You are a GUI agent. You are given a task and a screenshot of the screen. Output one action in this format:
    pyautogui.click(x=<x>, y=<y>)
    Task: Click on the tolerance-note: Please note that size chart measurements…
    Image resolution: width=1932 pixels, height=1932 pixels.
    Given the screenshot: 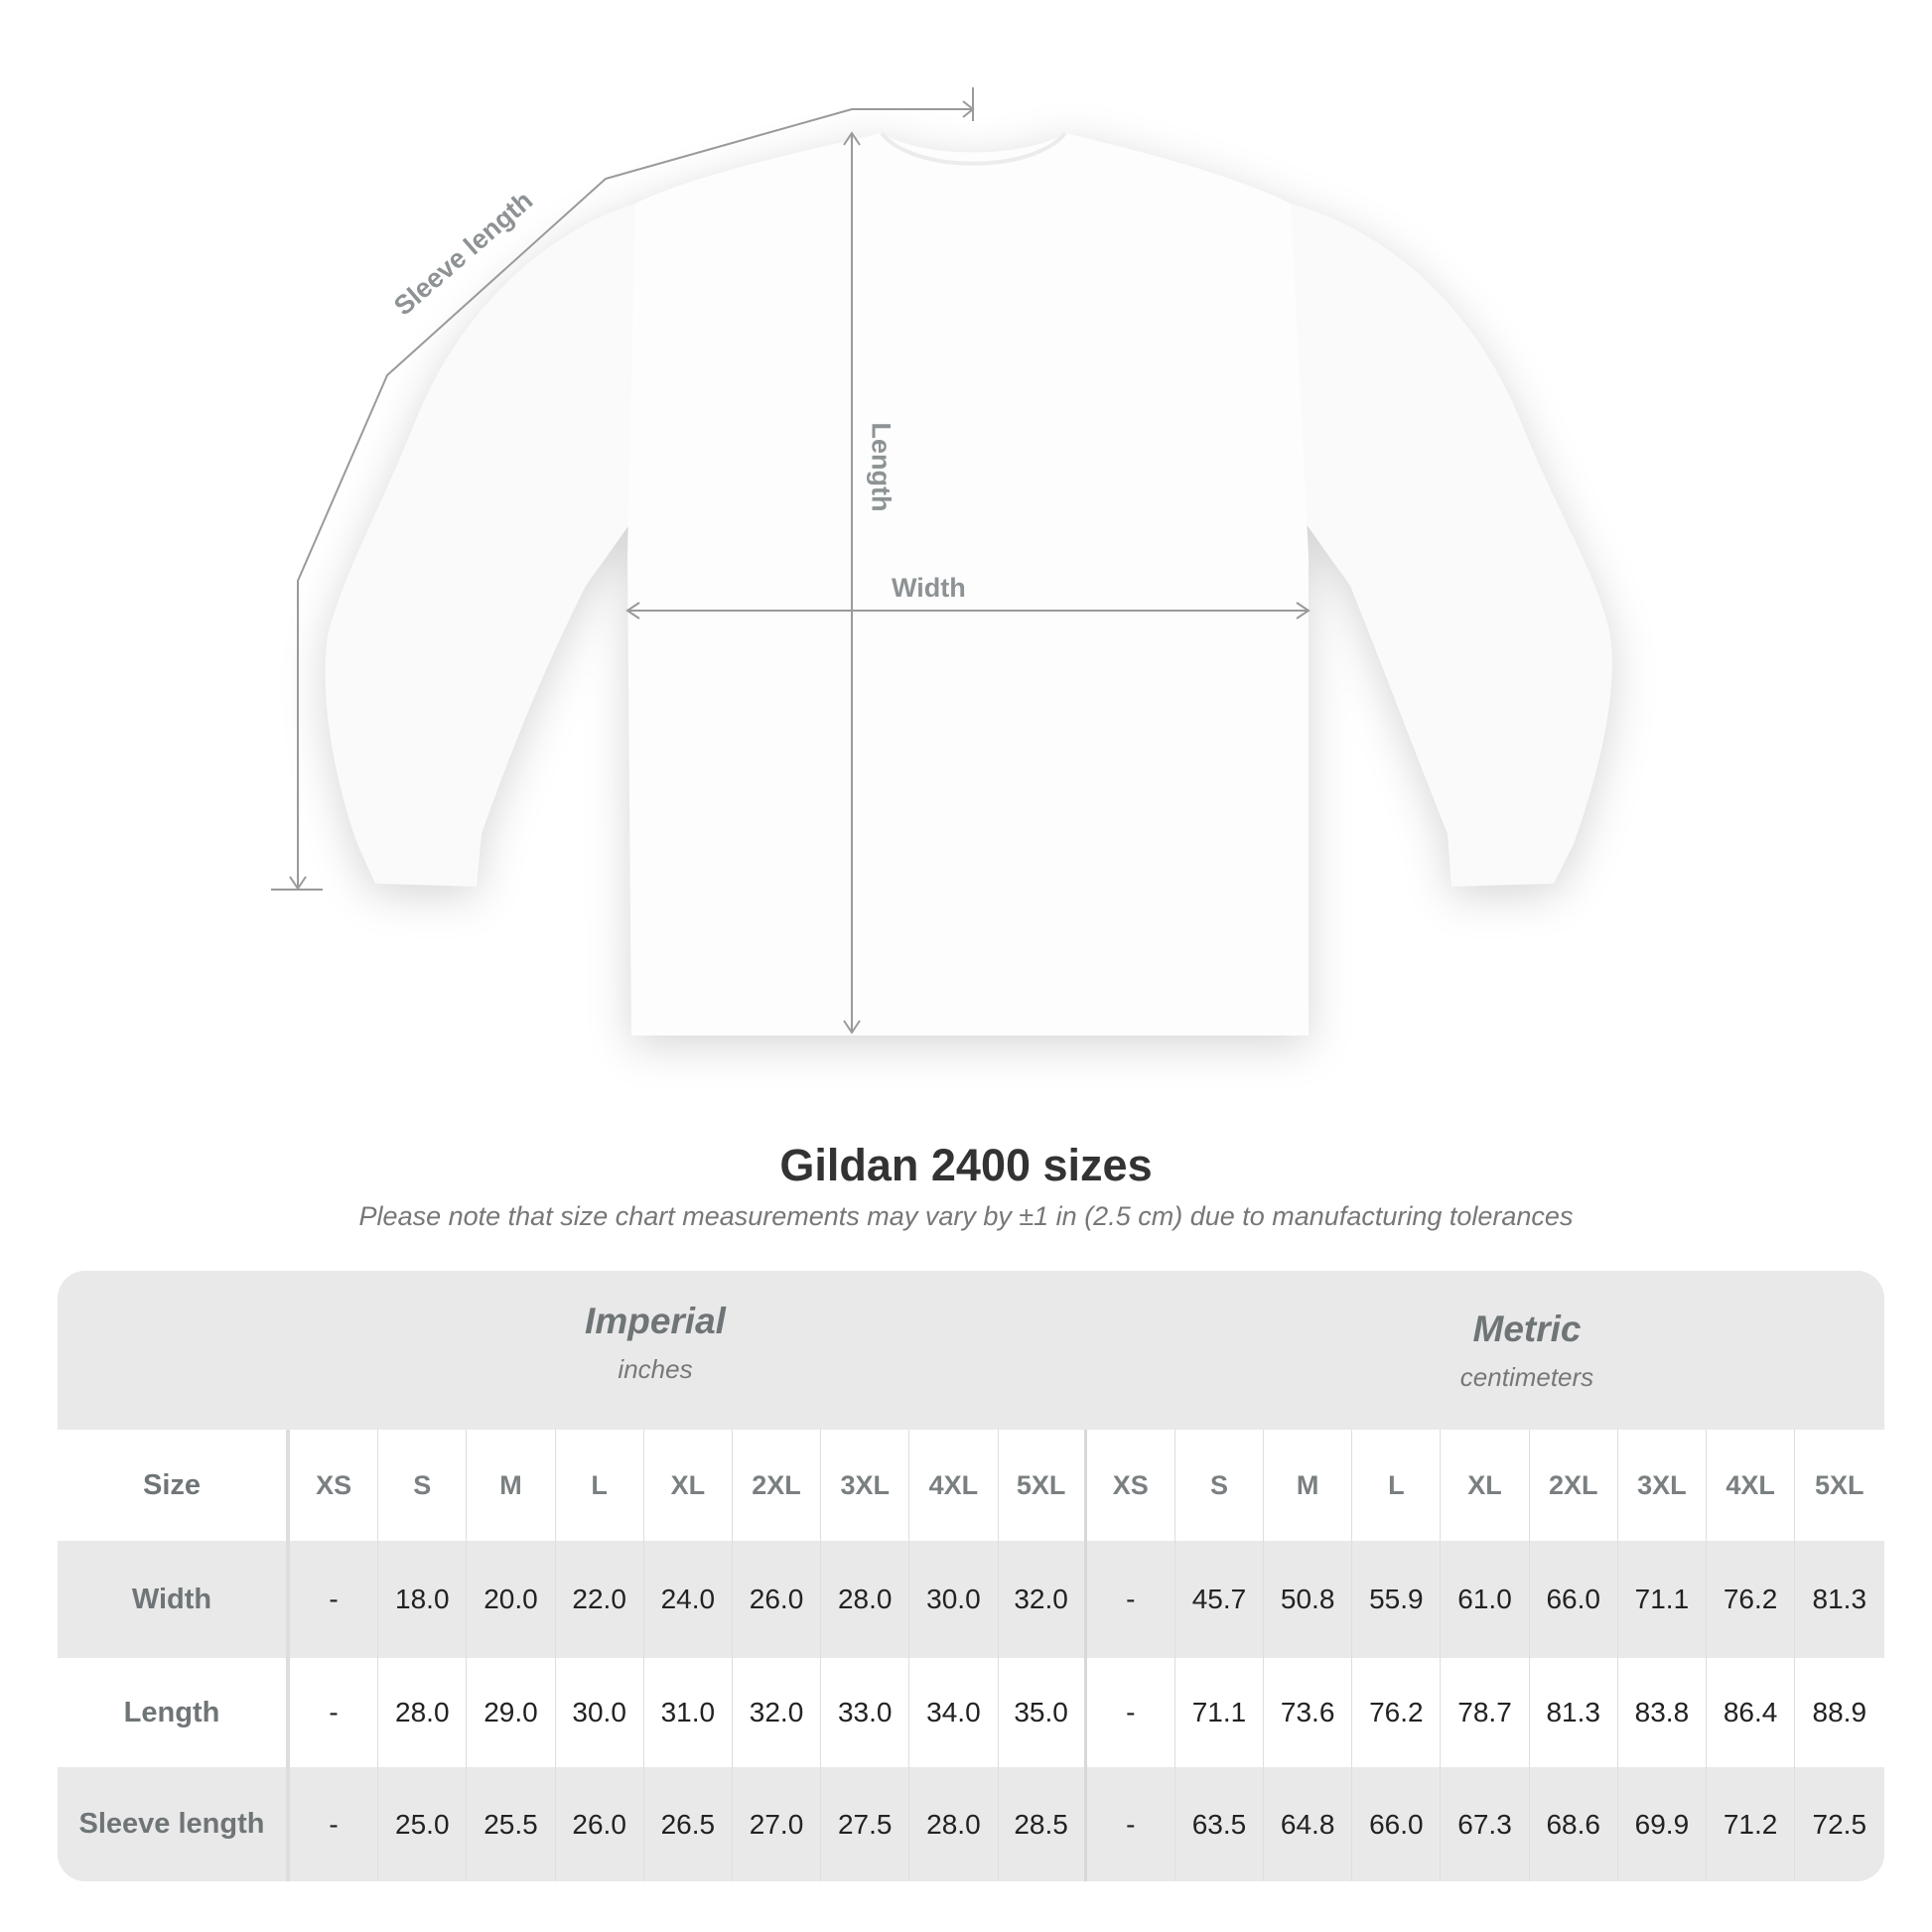 What is the action you would take?
    pyautogui.click(x=966, y=1216)
    